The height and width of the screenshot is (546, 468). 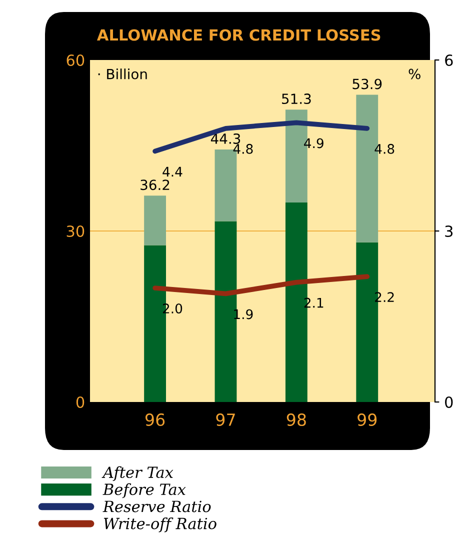 I want to click on y2-tick-label: 0, so click(x=449, y=402).